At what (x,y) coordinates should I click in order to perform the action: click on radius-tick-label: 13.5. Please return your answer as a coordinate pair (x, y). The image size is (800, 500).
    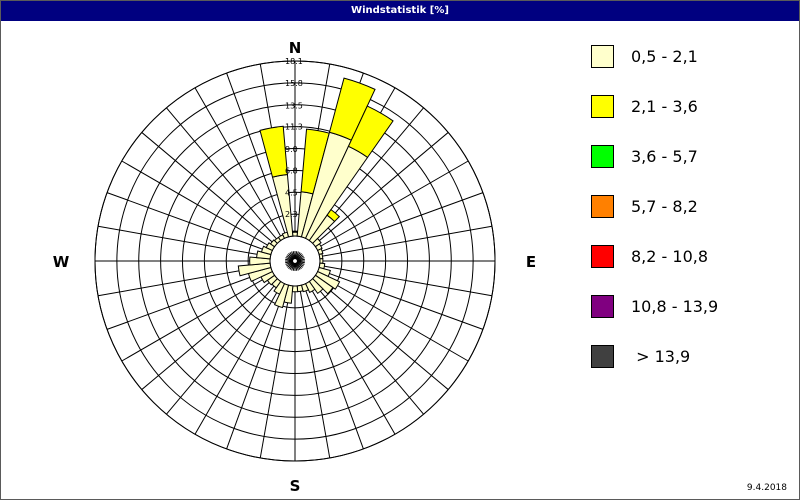
    Looking at the image, I should click on (294, 105).